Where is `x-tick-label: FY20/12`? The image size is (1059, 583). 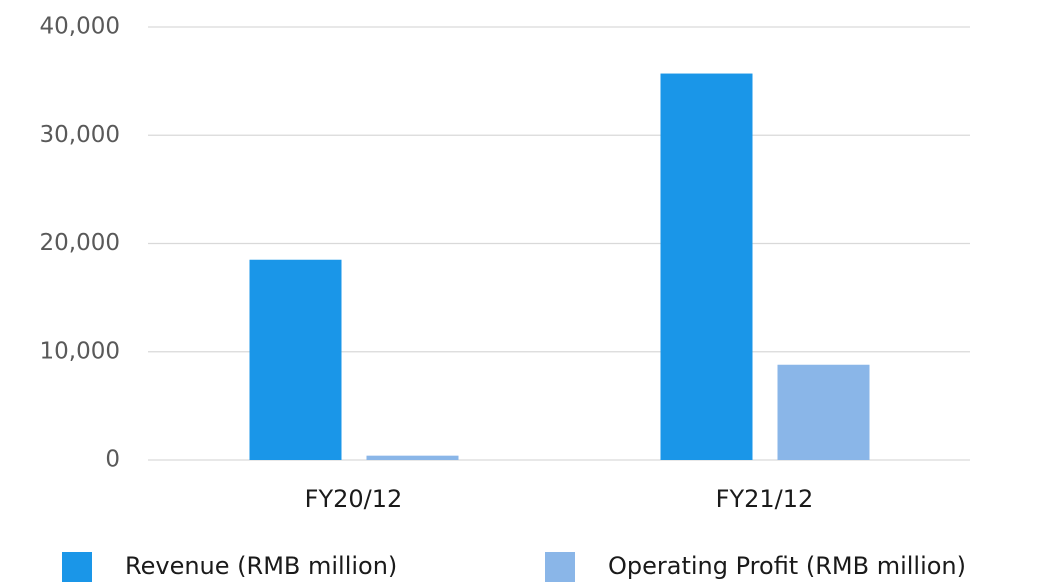
x-tick-label: FY20/12 is located at coordinates (354, 499).